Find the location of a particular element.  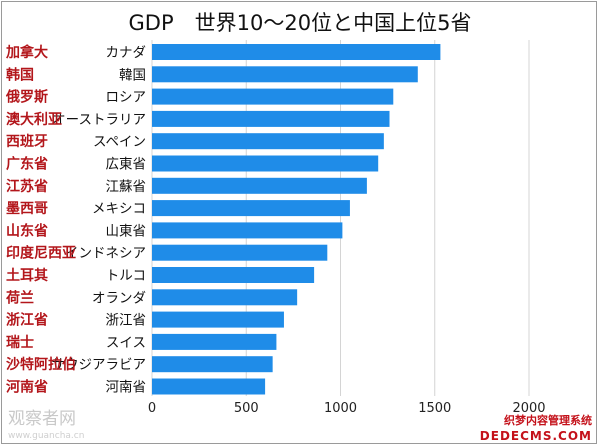

chinese-category-label: 西班牙 is located at coordinates (27, 141).